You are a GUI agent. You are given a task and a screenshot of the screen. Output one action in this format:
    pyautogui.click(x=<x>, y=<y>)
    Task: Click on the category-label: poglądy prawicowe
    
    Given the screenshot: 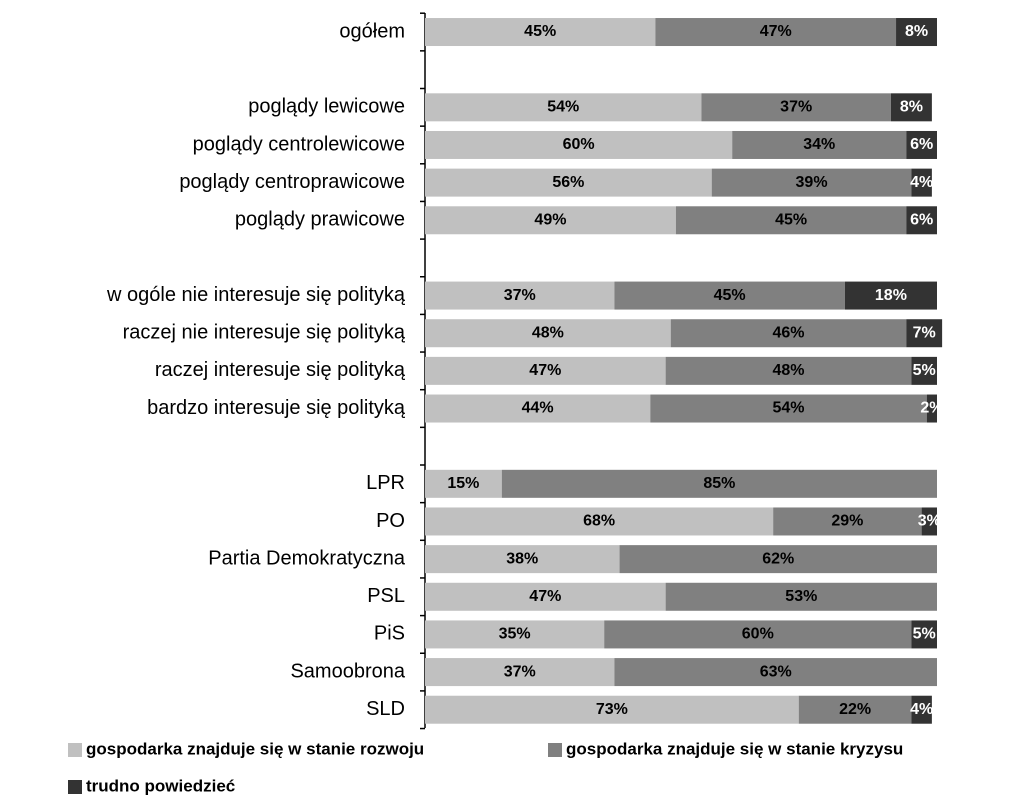 What is the action you would take?
    pyautogui.click(x=320, y=220)
    